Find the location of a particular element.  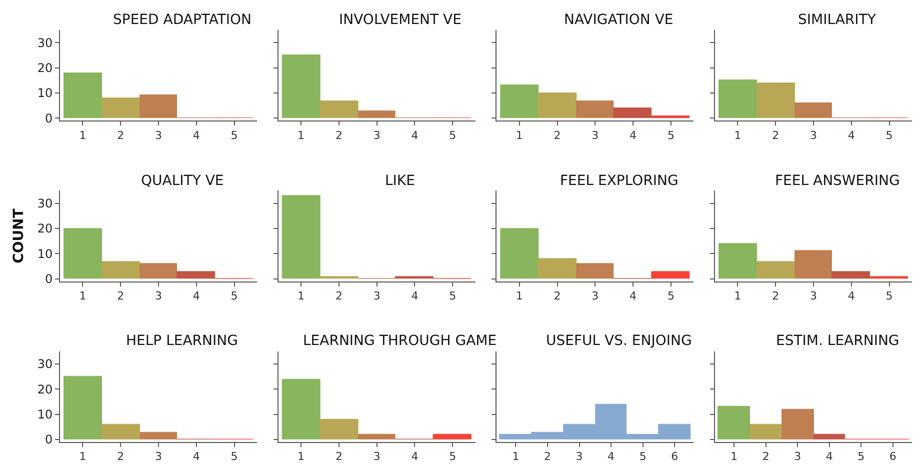

chart-title: LEARNING THROUGH GAME is located at coordinates (400, 341).